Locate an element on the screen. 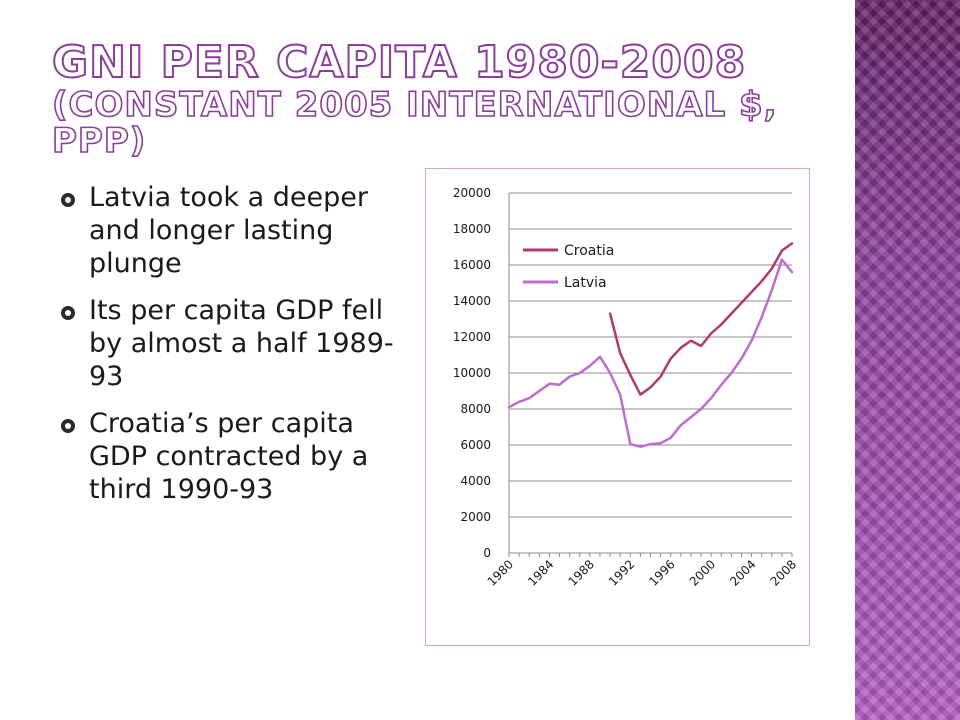 This screenshot has width=960, height=720. slide-title-line1: GNI per capita 1980-2008 is located at coordinates (399, 62).